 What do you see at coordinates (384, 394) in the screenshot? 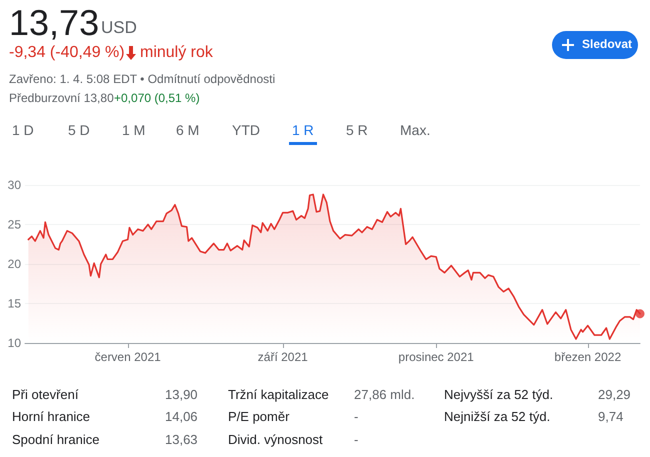
I see `text: 27,86 mld.` at bounding box center [384, 394].